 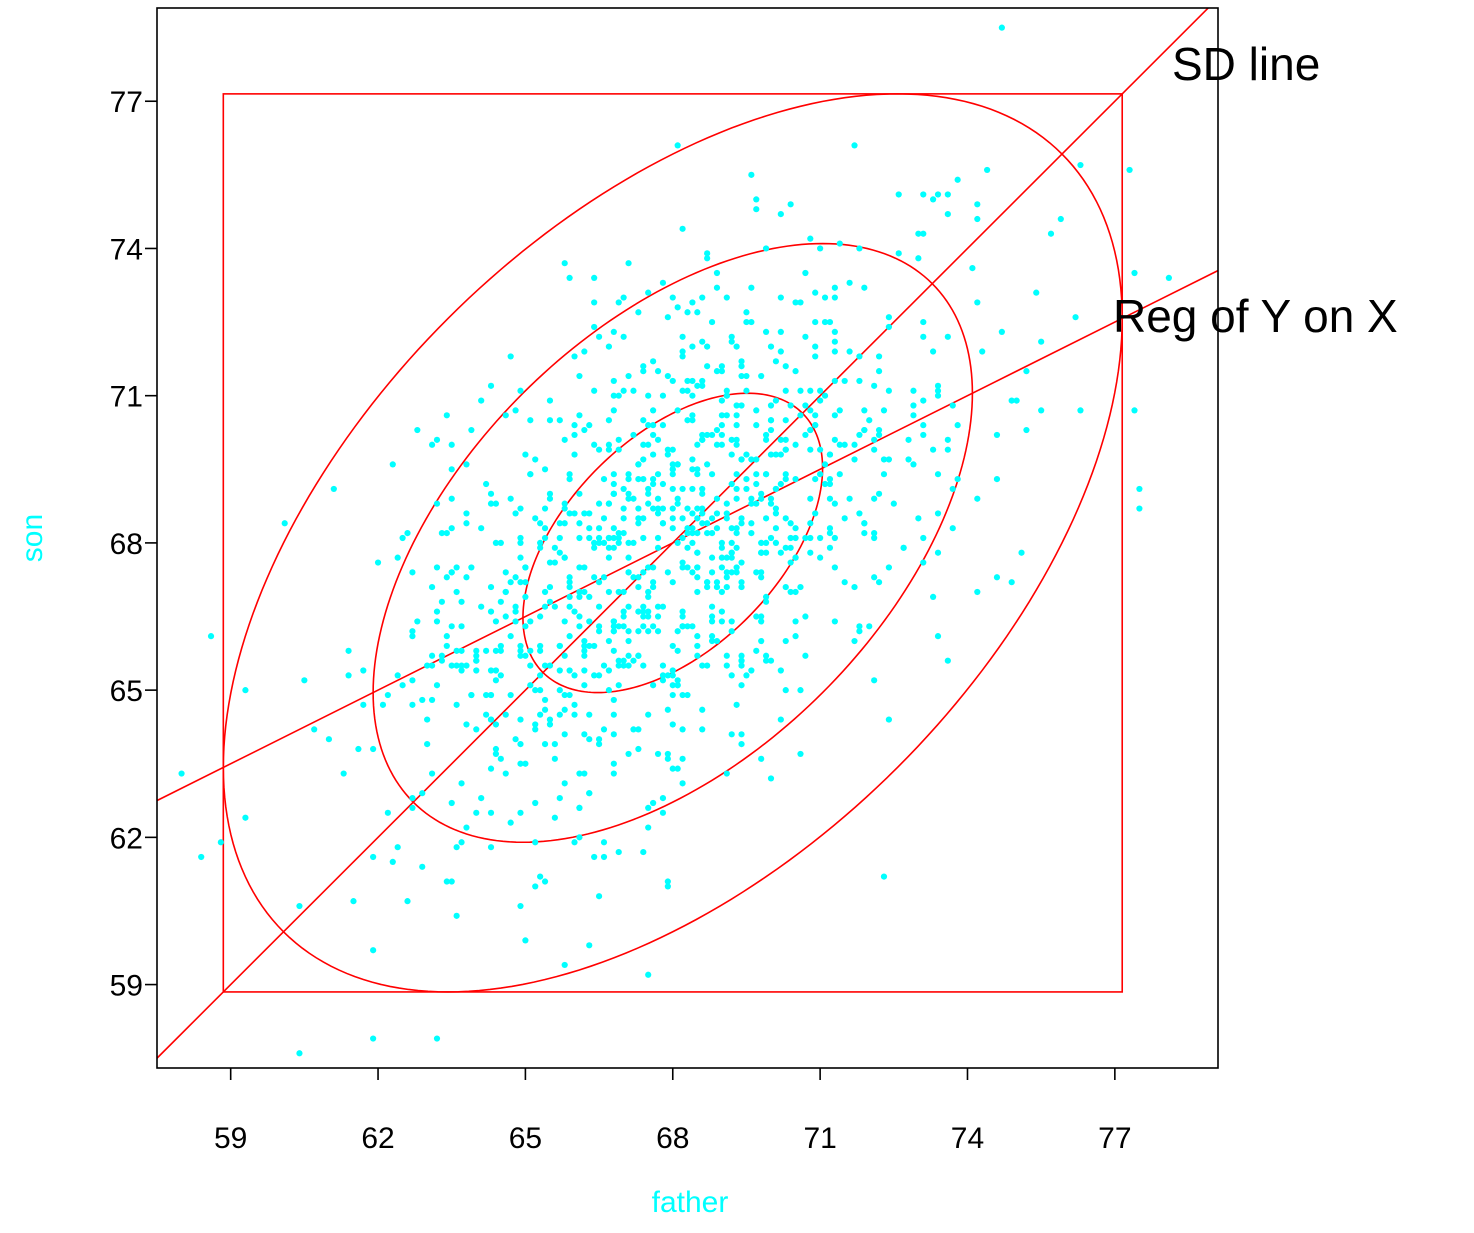 I want to click on y-tick-label: 74, so click(x=126, y=249).